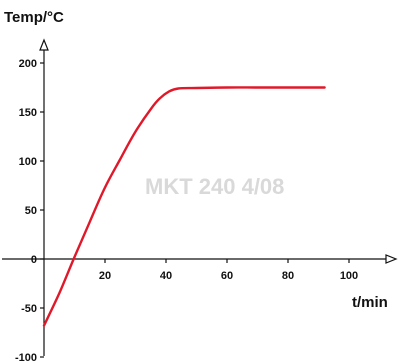 Image resolution: width=399 pixels, height=363 pixels. What do you see at coordinates (349, 276) in the screenshot?
I see `x-tick-label: 100` at bounding box center [349, 276].